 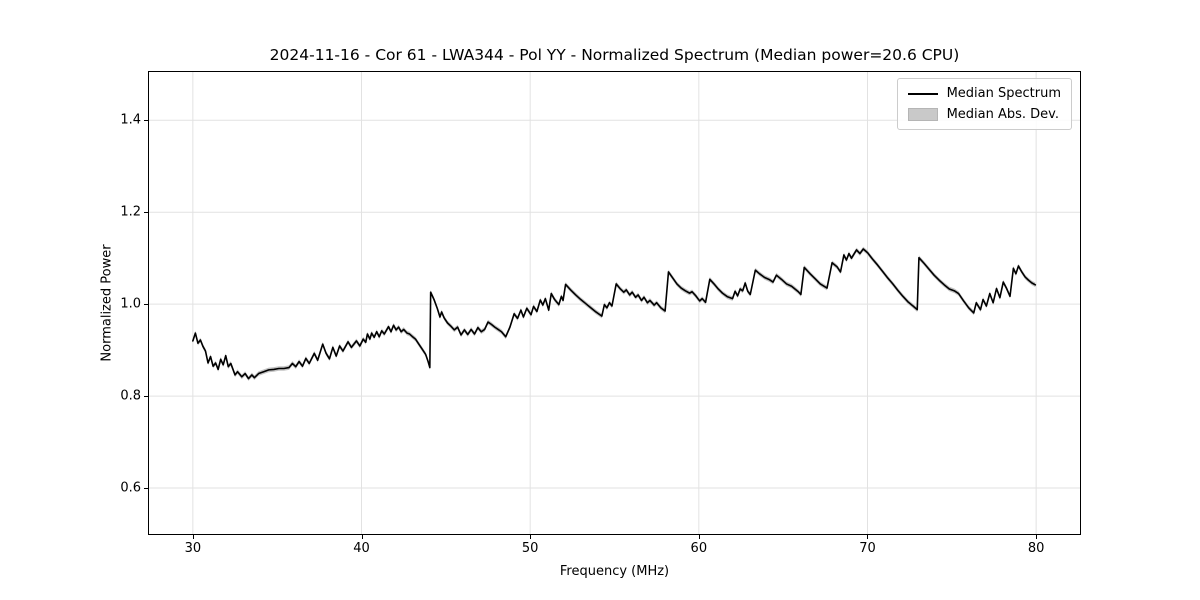 What do you see at coordinates (1036, 548) in the screenshot?
I see `x-tick-label-80: 80` at bounding box center [1036, 548].